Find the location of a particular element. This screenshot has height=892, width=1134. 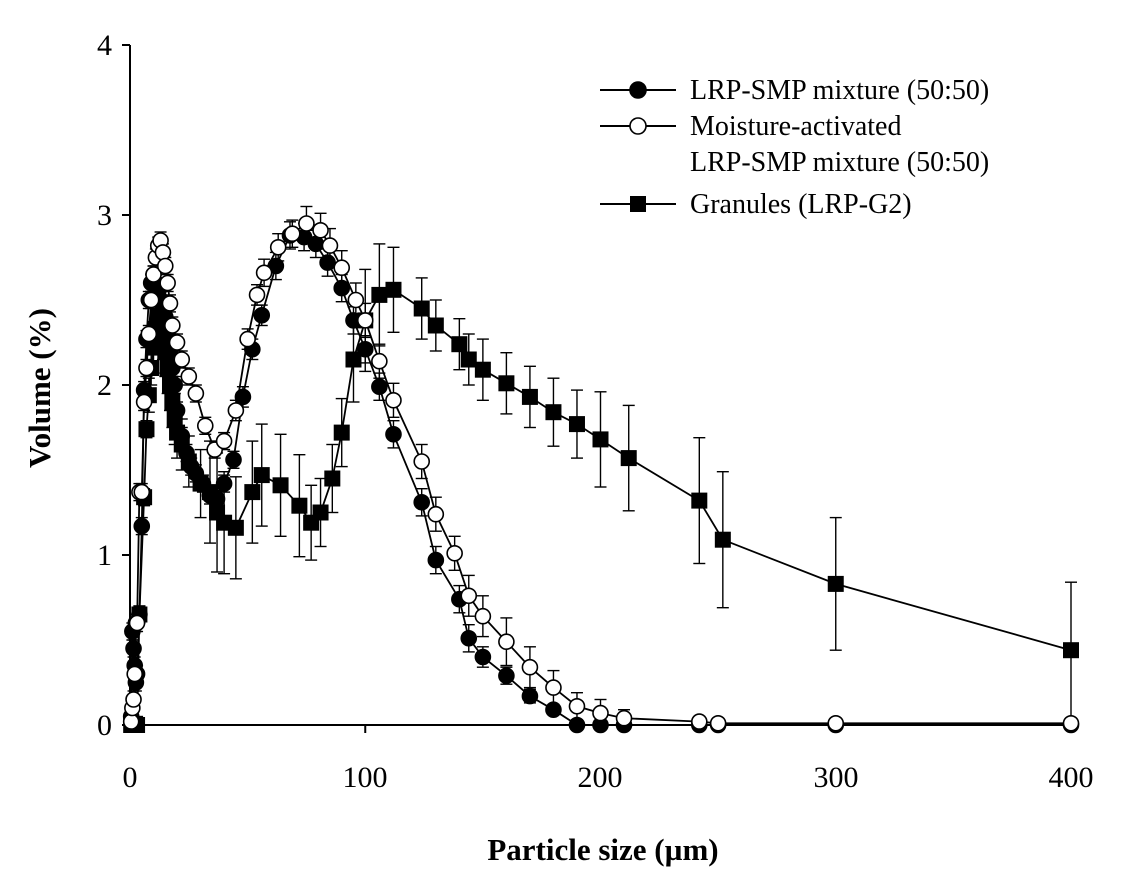

legend-label-granules: Granules (LRP-G2) is located at coordinates (801, 204).